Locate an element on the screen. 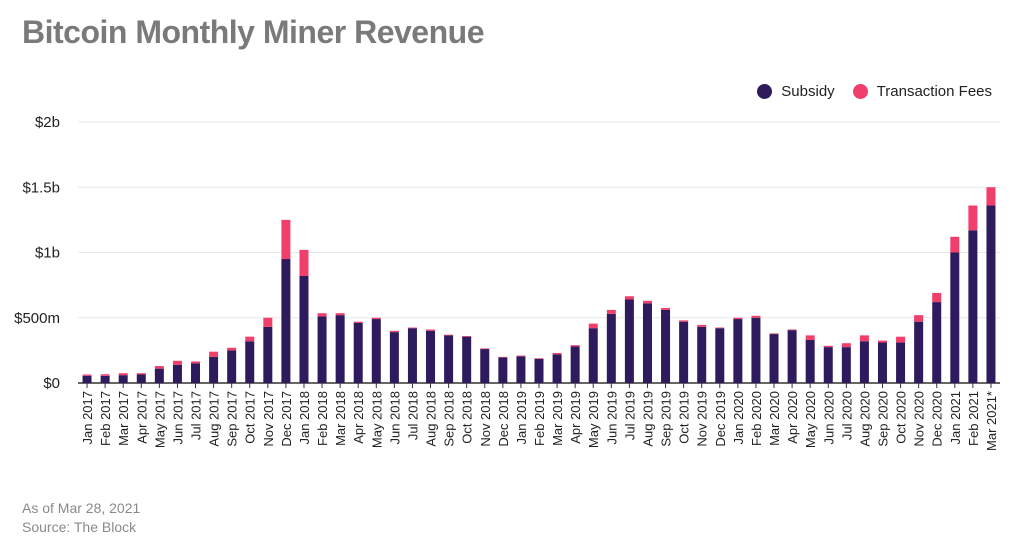  x-tick-label: May 2018 is located at coordinates (376, 419).